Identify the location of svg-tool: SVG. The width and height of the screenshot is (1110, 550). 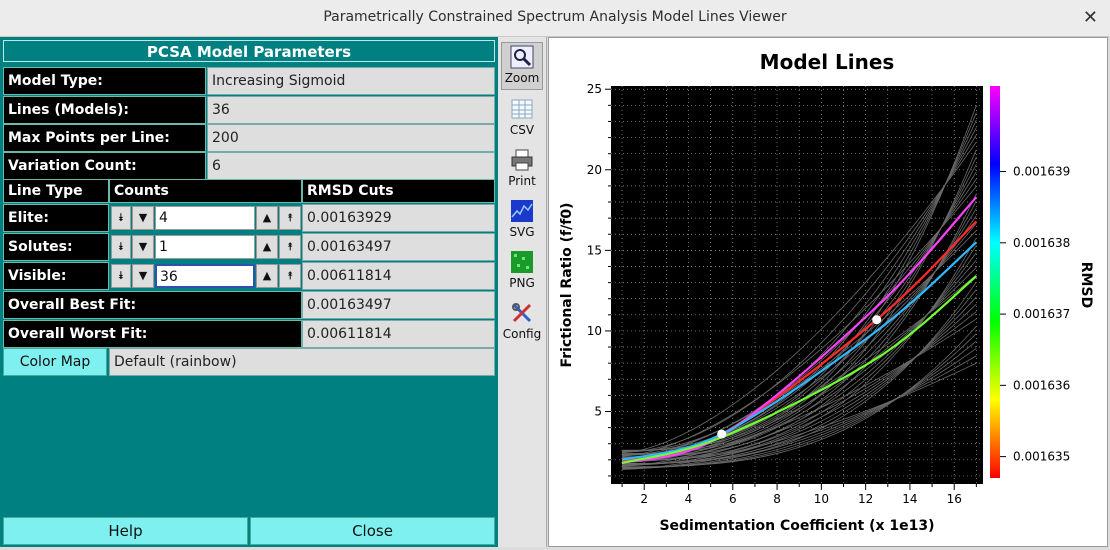
(522, 221).